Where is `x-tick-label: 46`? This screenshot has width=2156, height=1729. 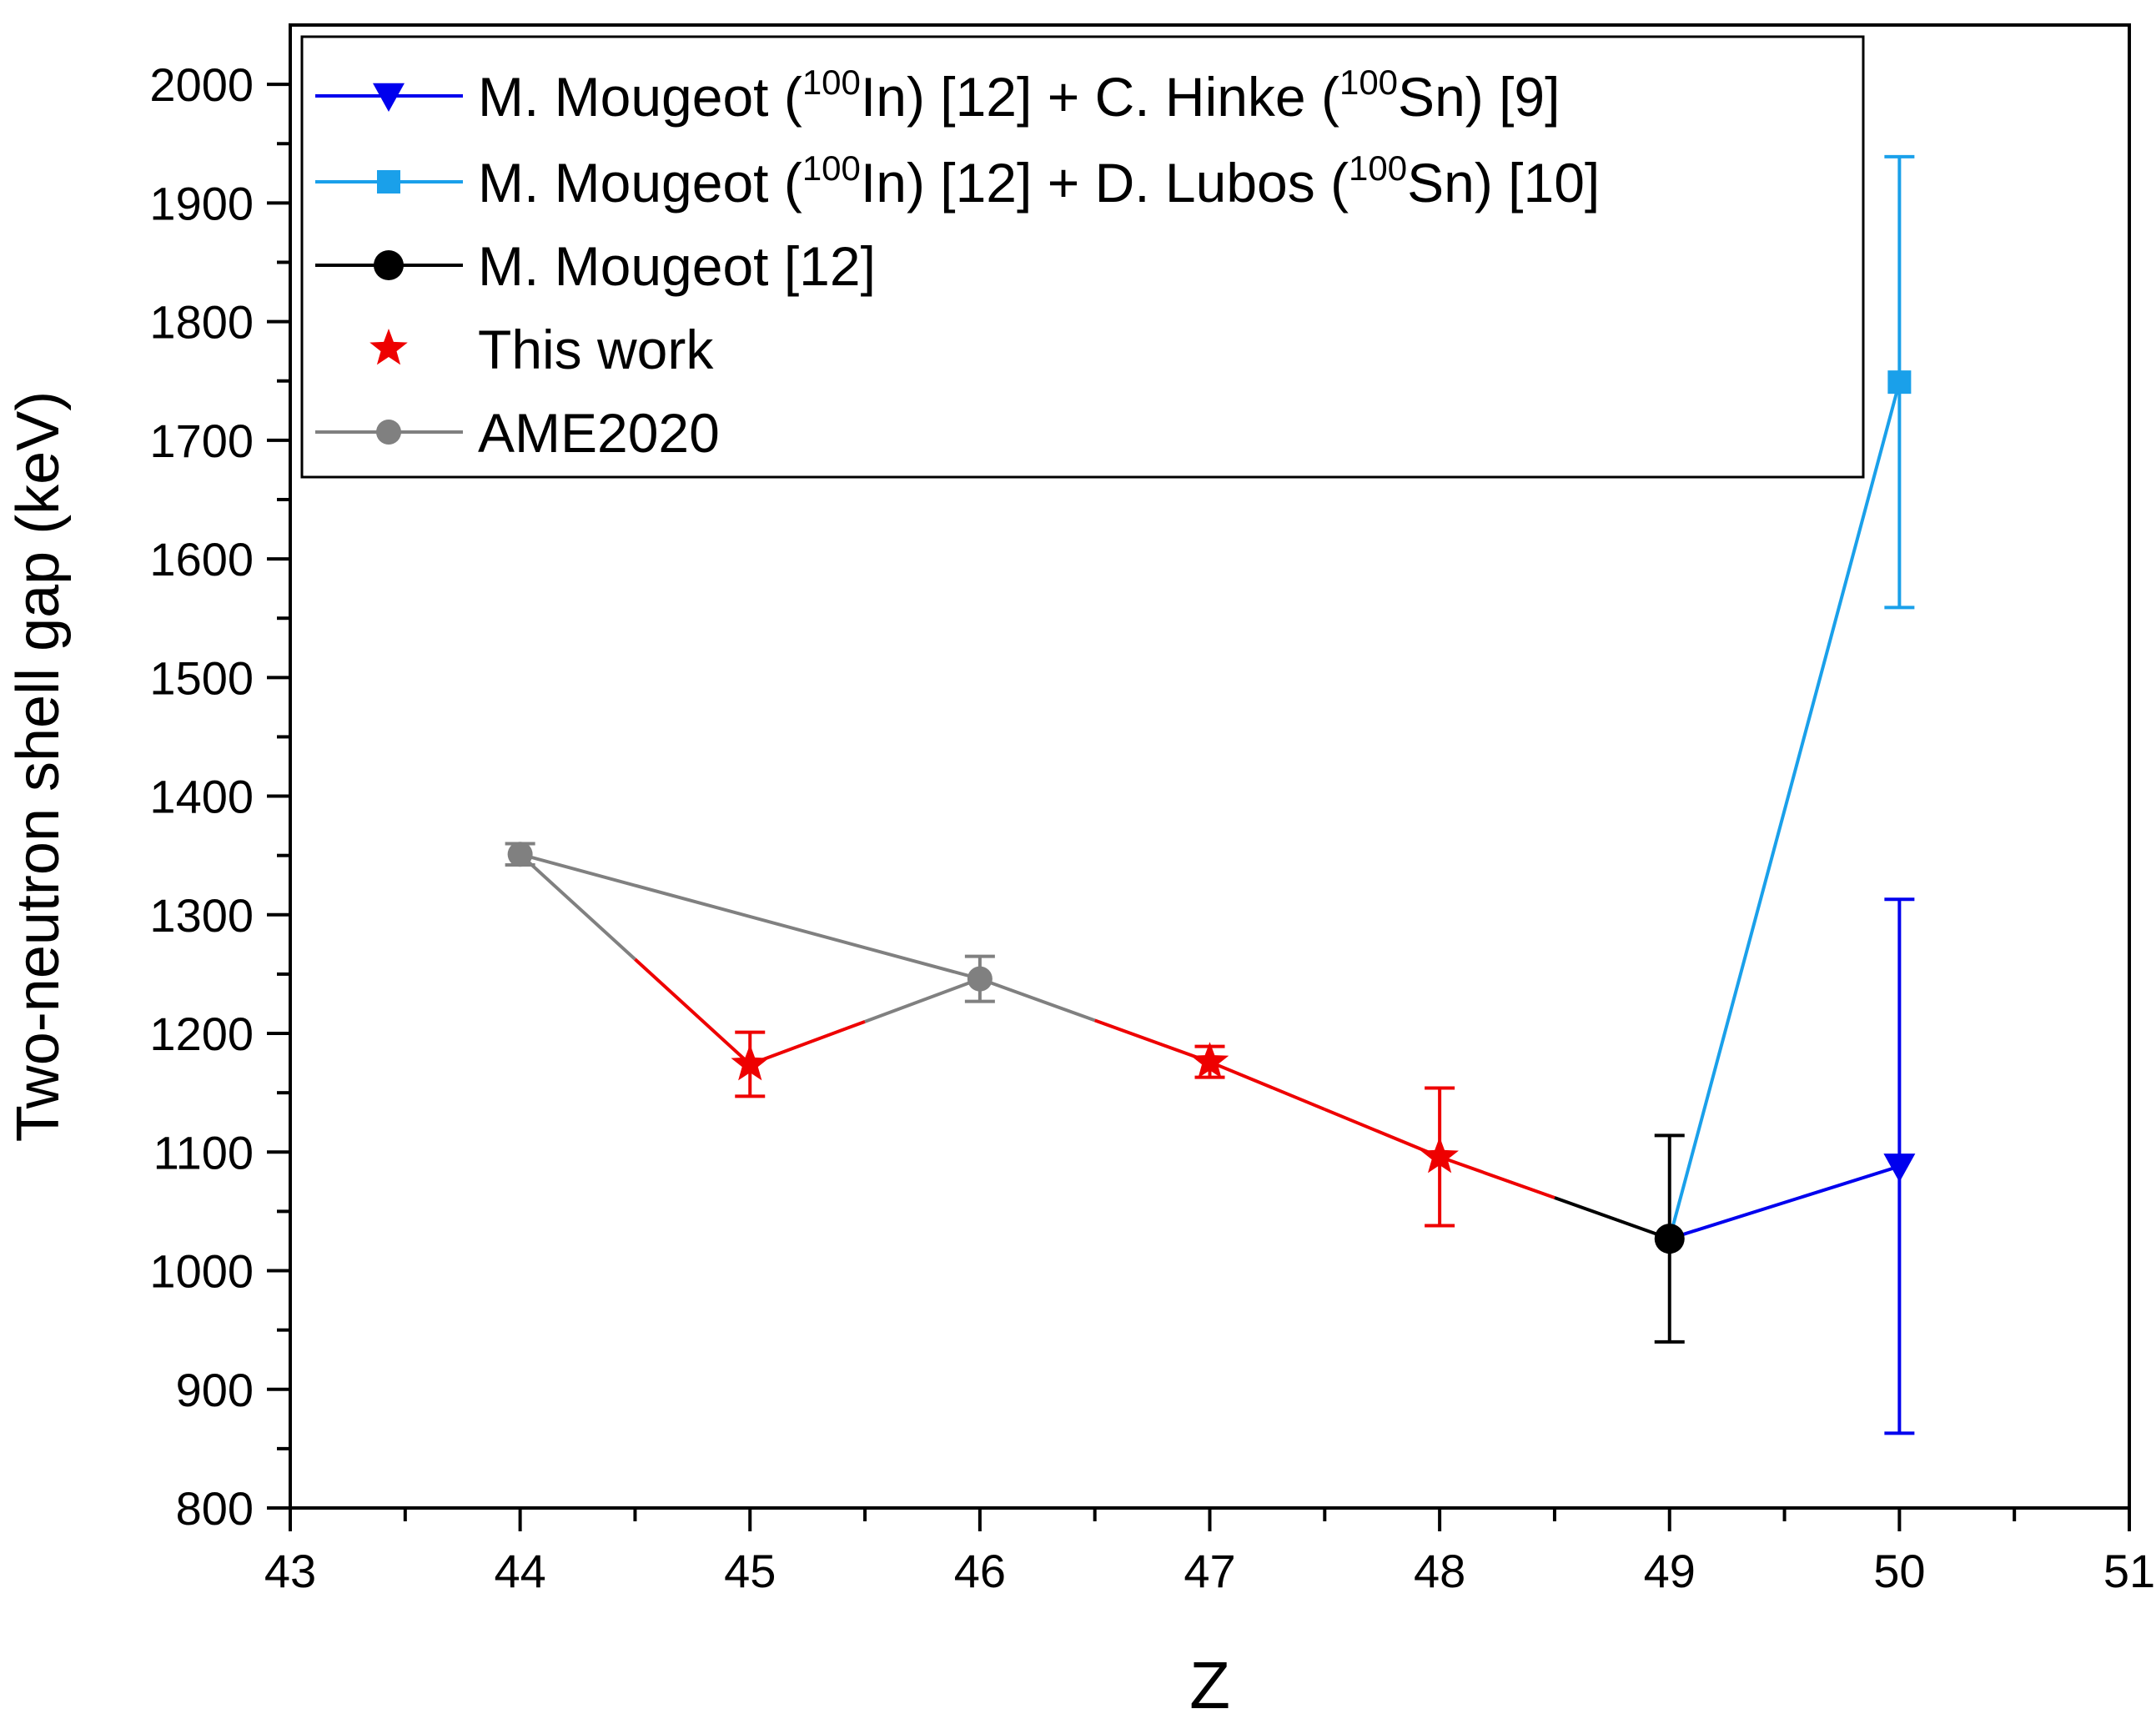 x-tick-label: 46 is located at coordinates (980, 1571).